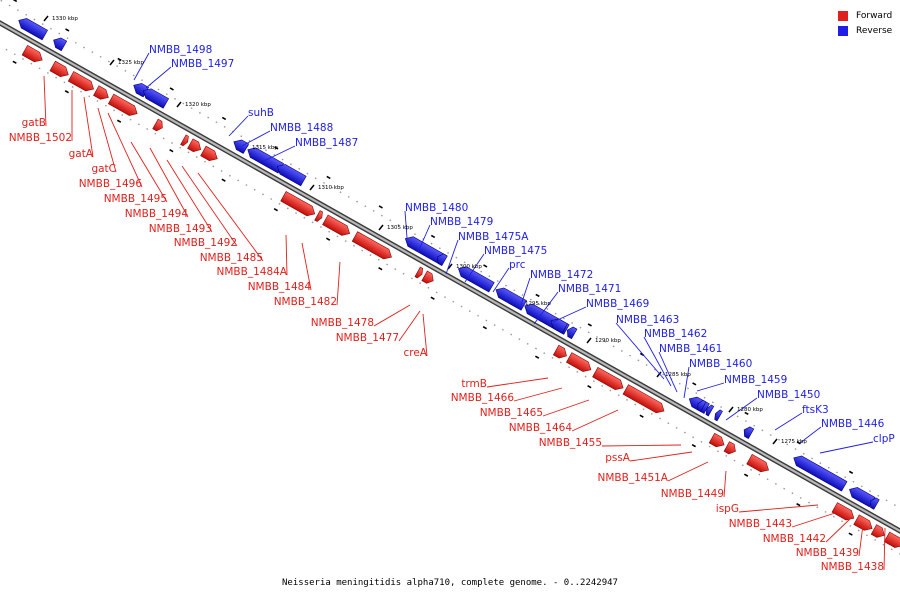 This screenshot has height=600, width=900. Describe the element at coordinates (570, 443) in the screenshot. I see `forward-label-nmbb-1455: NMBB_1455` at that location.